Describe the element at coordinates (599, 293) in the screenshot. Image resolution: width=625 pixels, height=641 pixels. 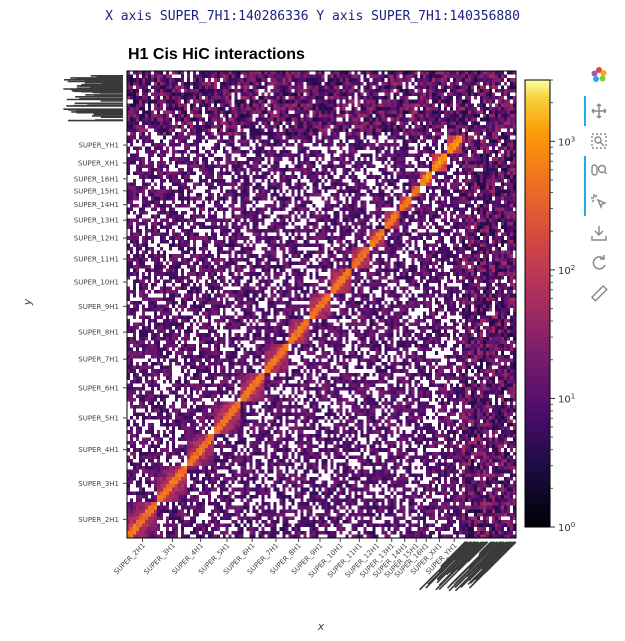
I see `ruler-tool-icon` at that location.